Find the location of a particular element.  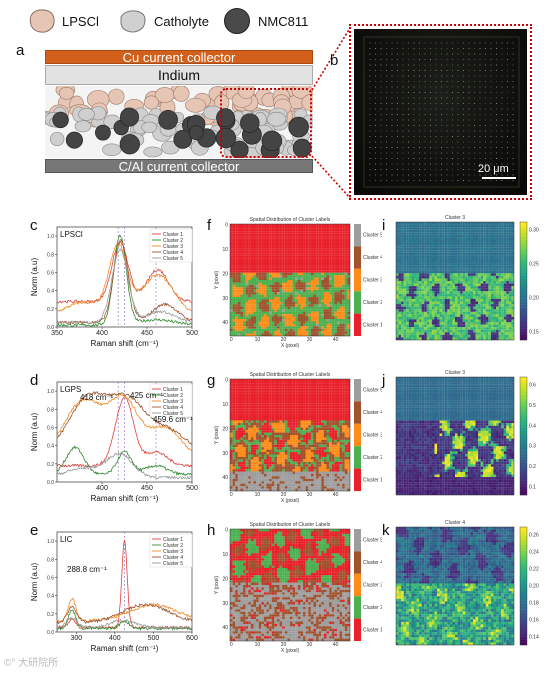

y-tick-label: 0.0 is located at coordinates (50, 328).